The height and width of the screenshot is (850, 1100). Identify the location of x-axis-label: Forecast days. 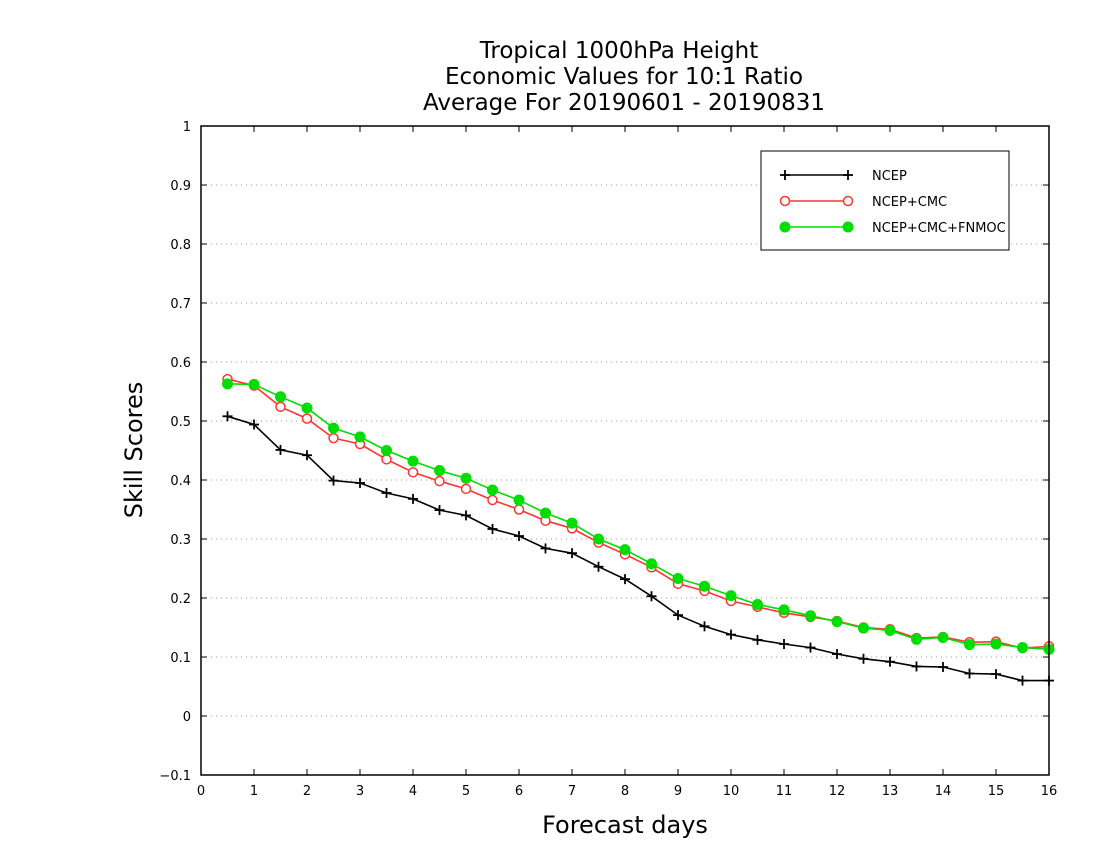
(625, 825).